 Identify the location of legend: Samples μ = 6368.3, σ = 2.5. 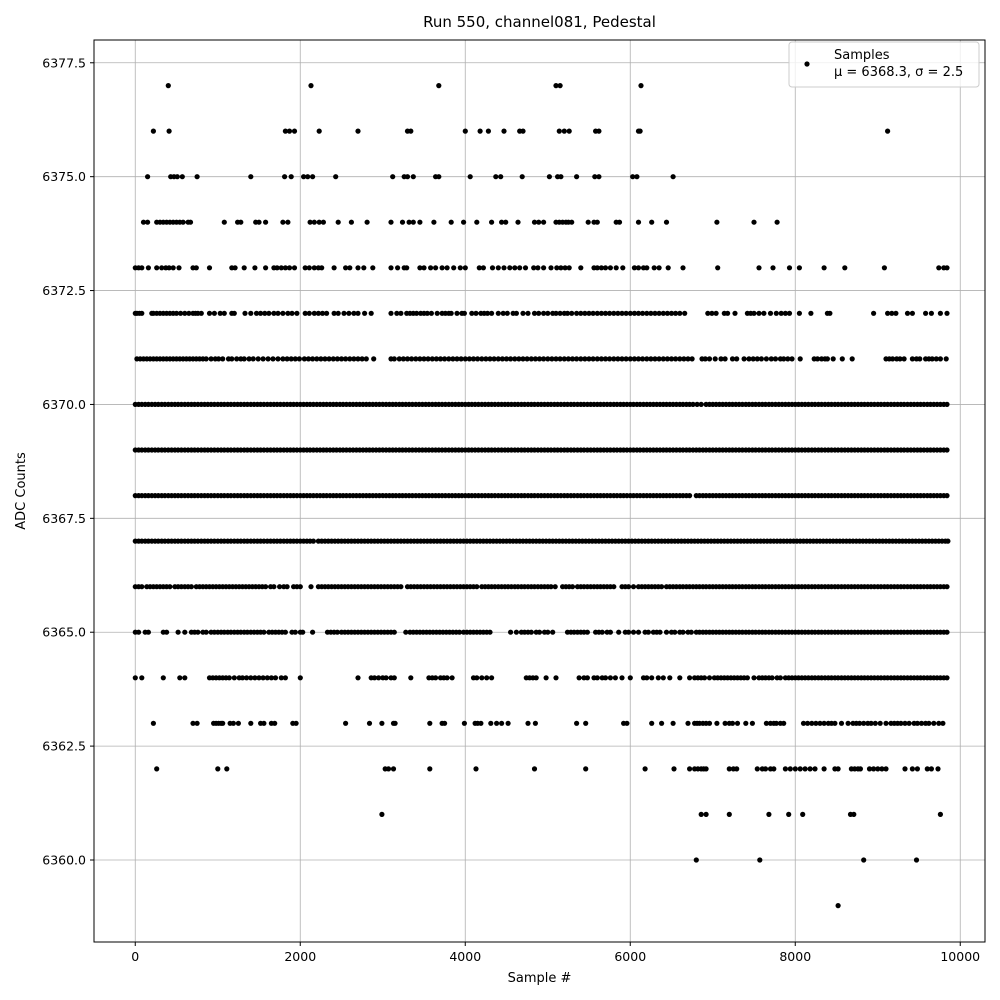
(884, 64).